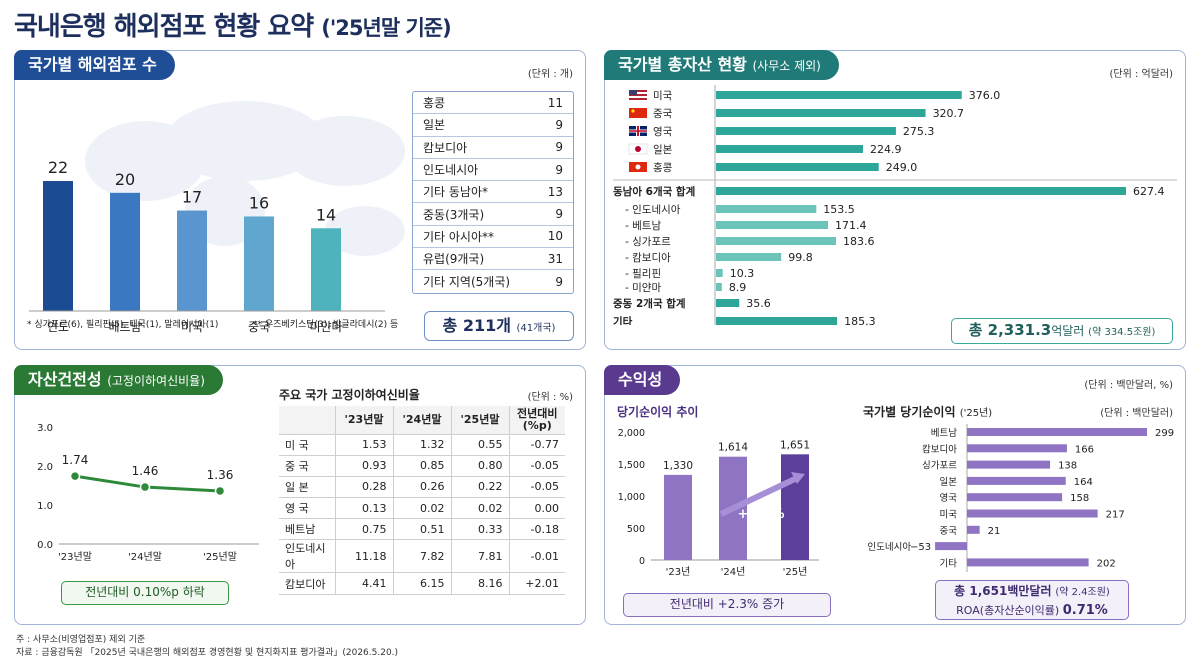  What do you see at coordinates (479, 466) in the screenshot?
I see `table-cell: 0.80` at bounding box center [479, 466].